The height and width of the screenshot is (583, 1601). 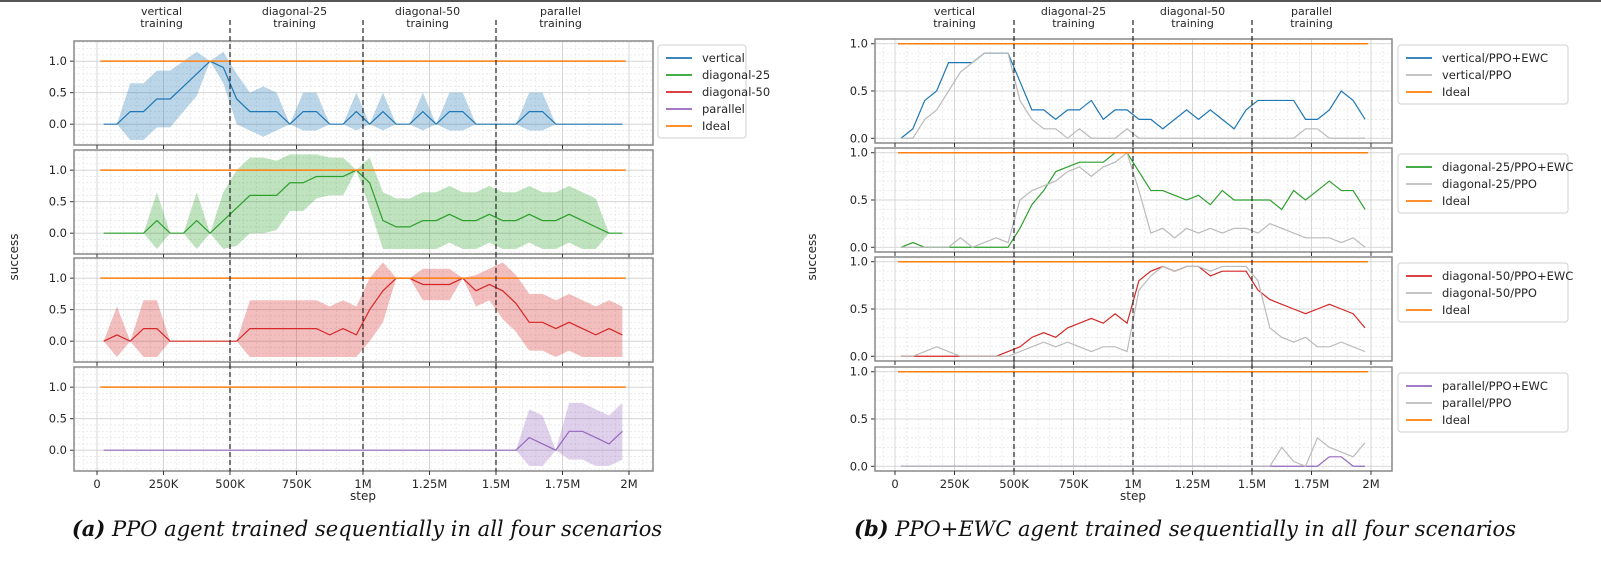 I want to click on legend-label: diagonal-25/PPO, so click(x=1489, y=184).